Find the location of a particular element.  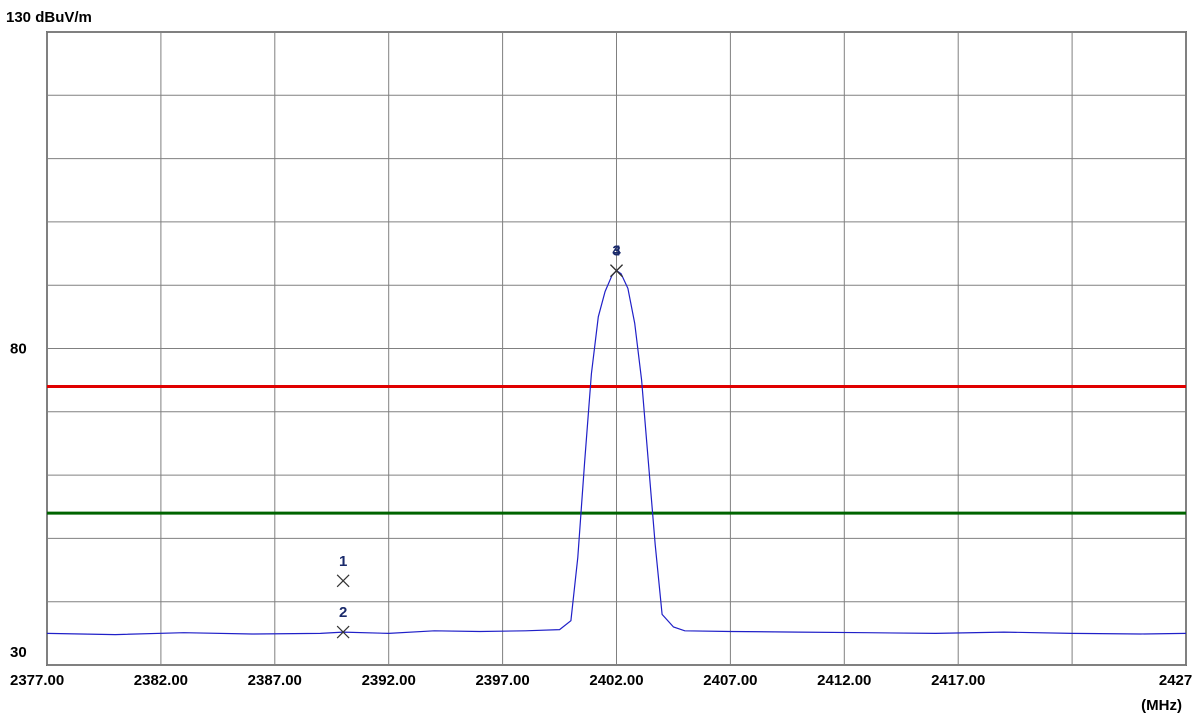

y-tick-label: 80 is located at coordinates (18, 349).